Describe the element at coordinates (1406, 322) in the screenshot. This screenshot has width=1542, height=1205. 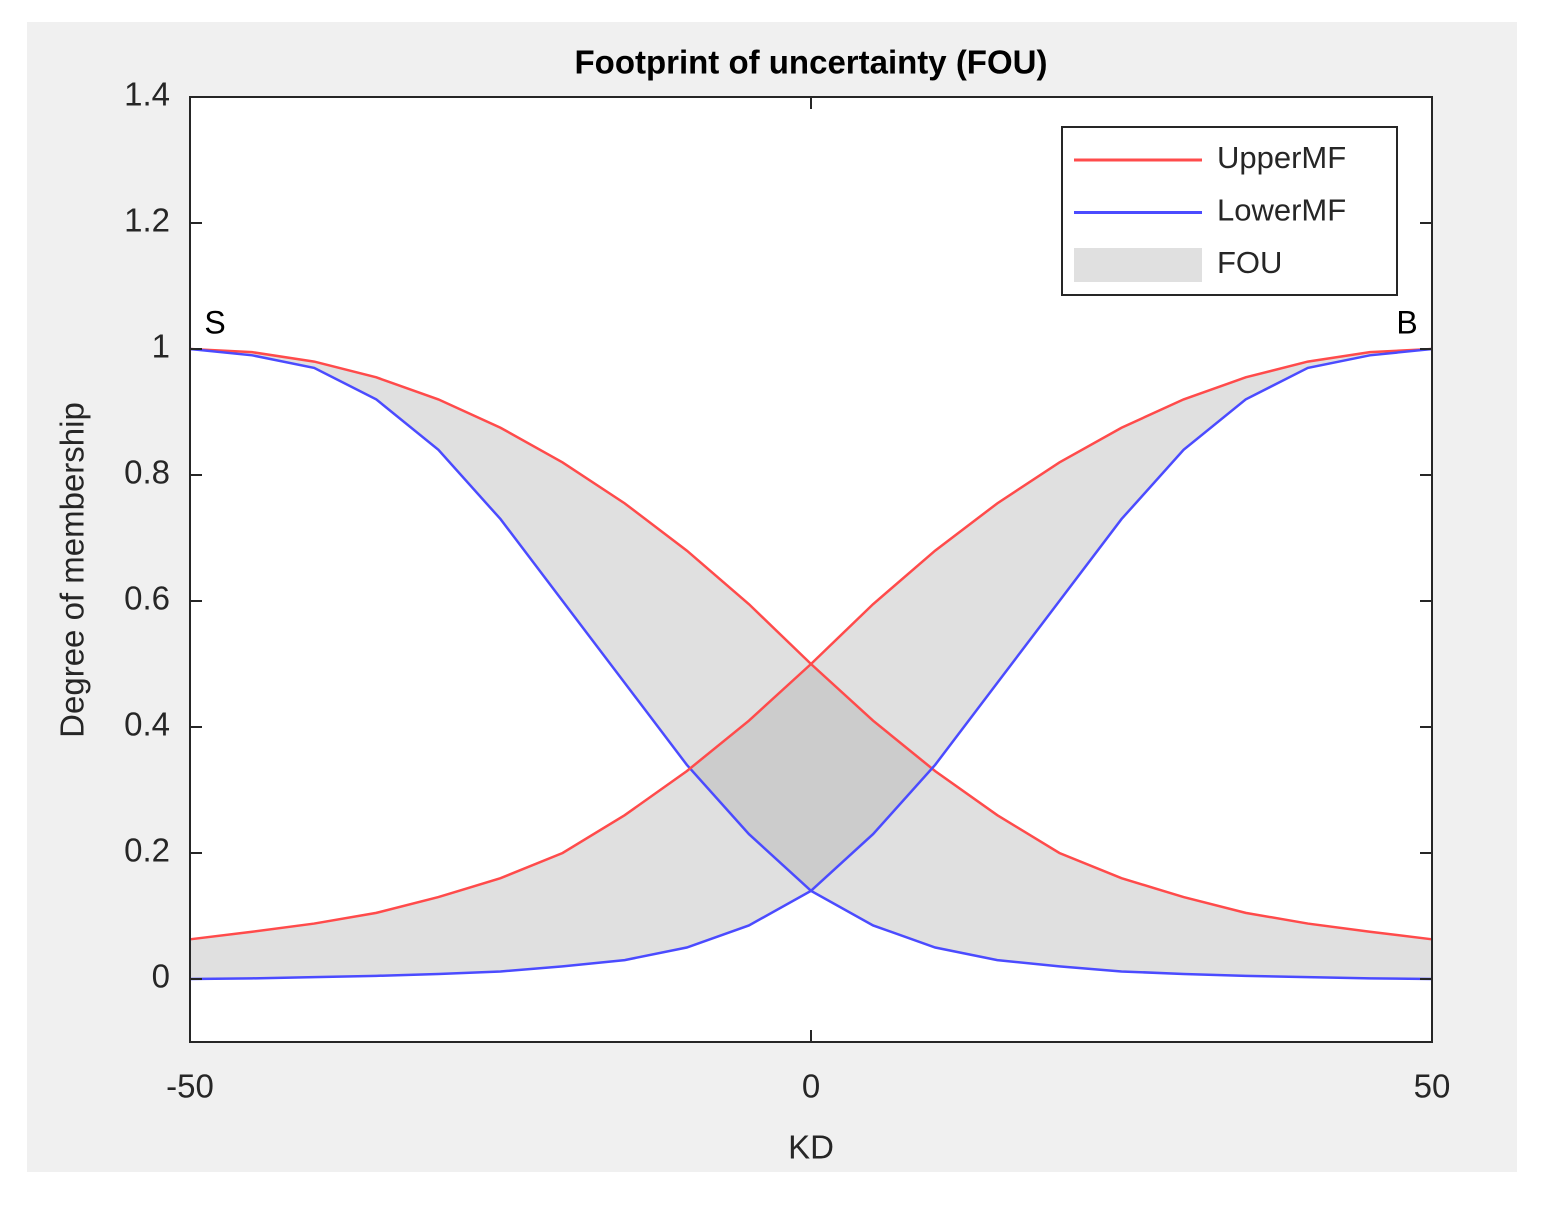
I see `mf-label: B` at that location.